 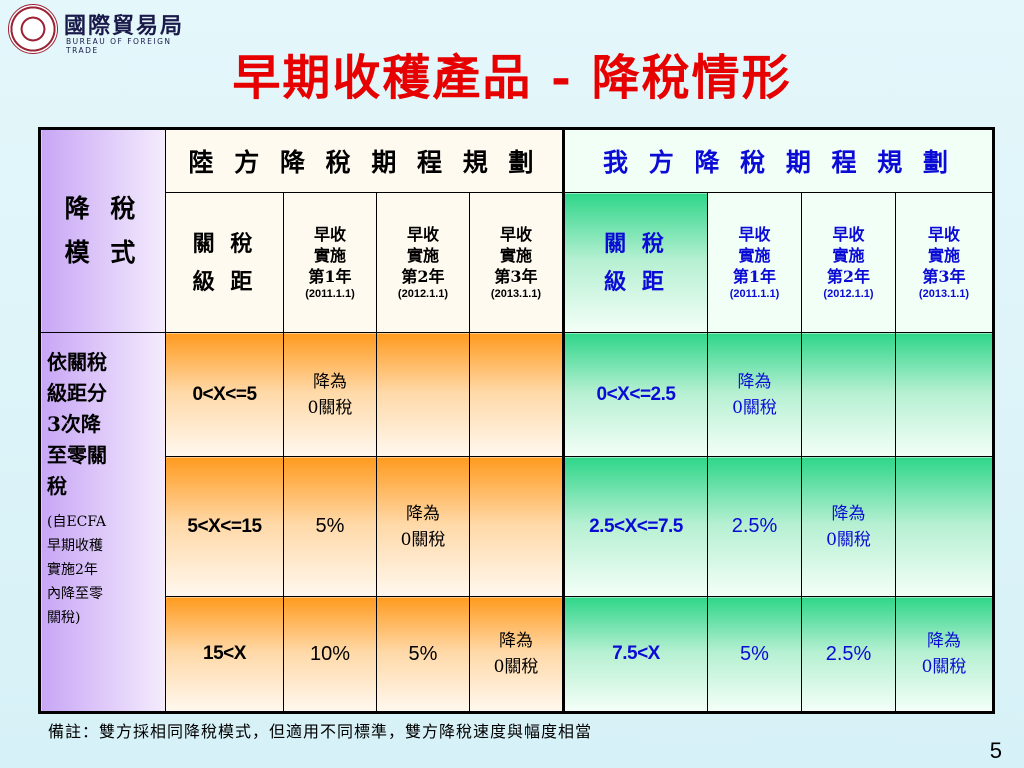 I want to click on our-row1-year2, so click(x=848, y=394).